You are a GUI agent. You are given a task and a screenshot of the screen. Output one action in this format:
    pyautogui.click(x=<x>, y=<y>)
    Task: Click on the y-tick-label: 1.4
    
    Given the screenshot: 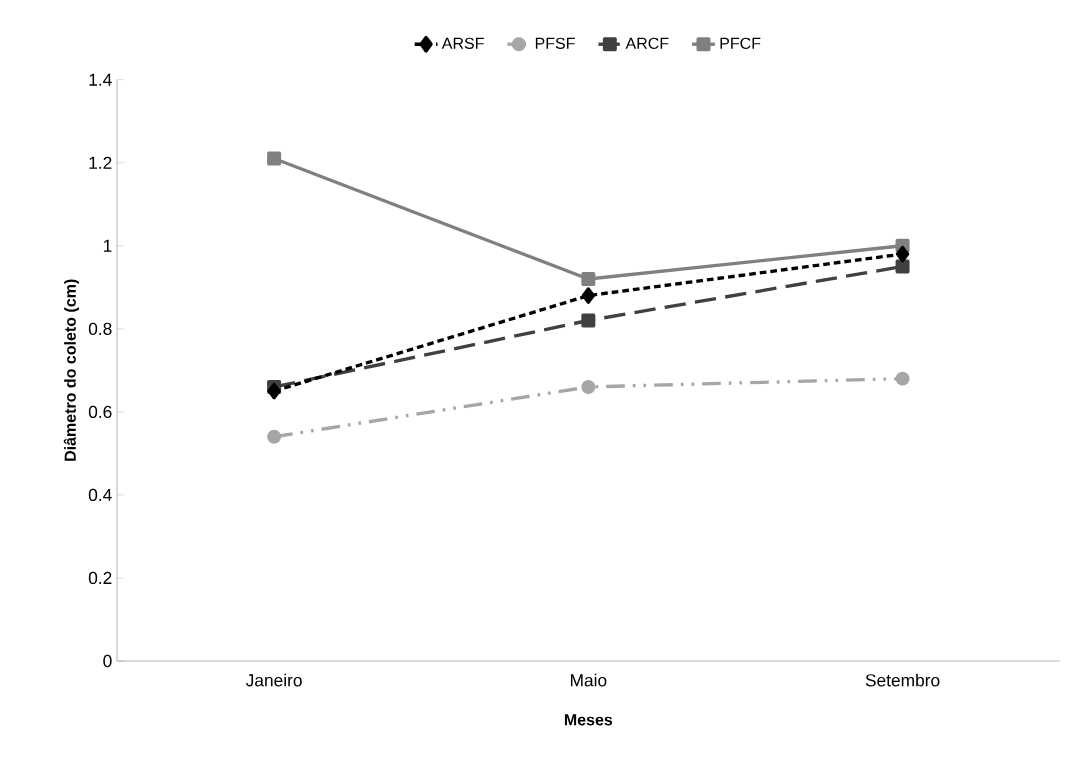 What is the action you would take?
    pyautogui.click(x=100, y=79)
    